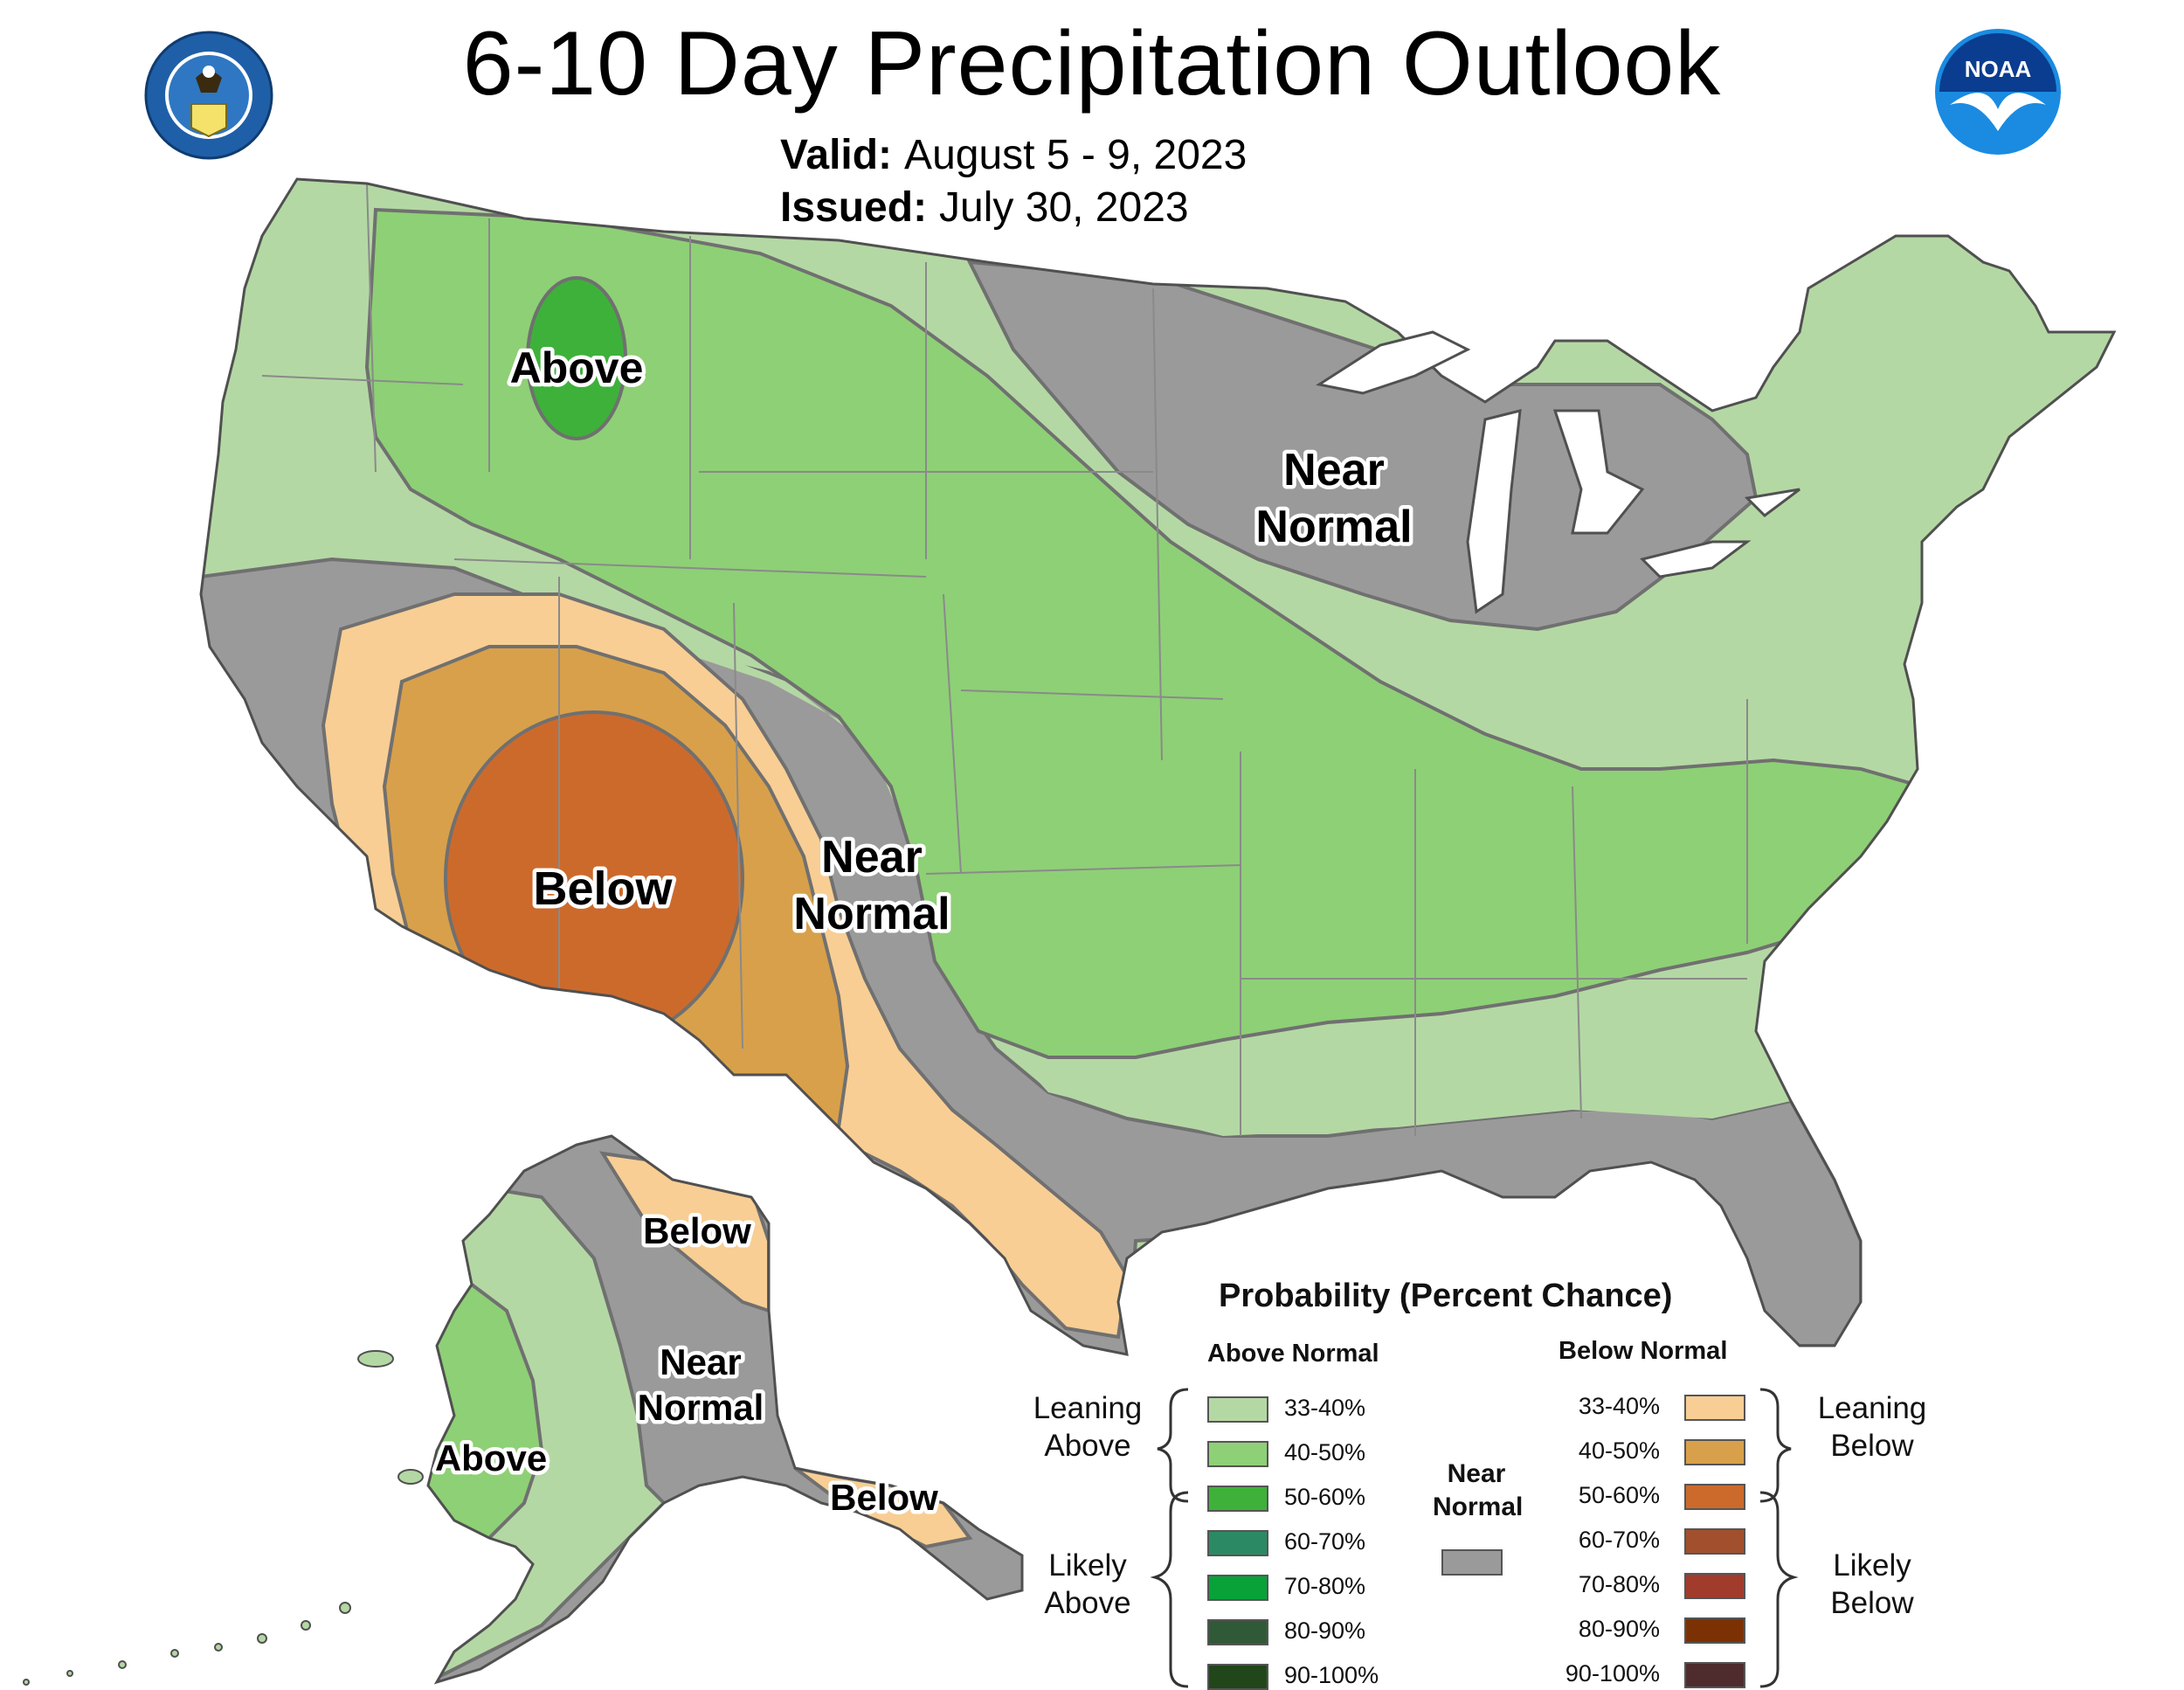 The width and height of the screenshot is (2184, 1690). I want to click on brace-lines, so click(1474, 1538).